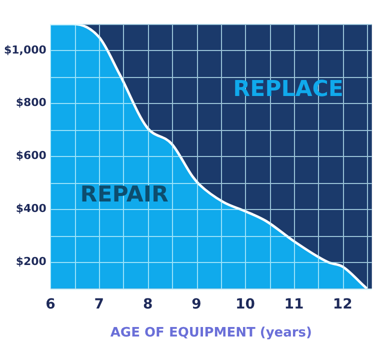 This screenshot has width=375, height=345. Describe the element at coordinates (342, 304) in the screenshot. I see `x-tick-label: 12` at that location.